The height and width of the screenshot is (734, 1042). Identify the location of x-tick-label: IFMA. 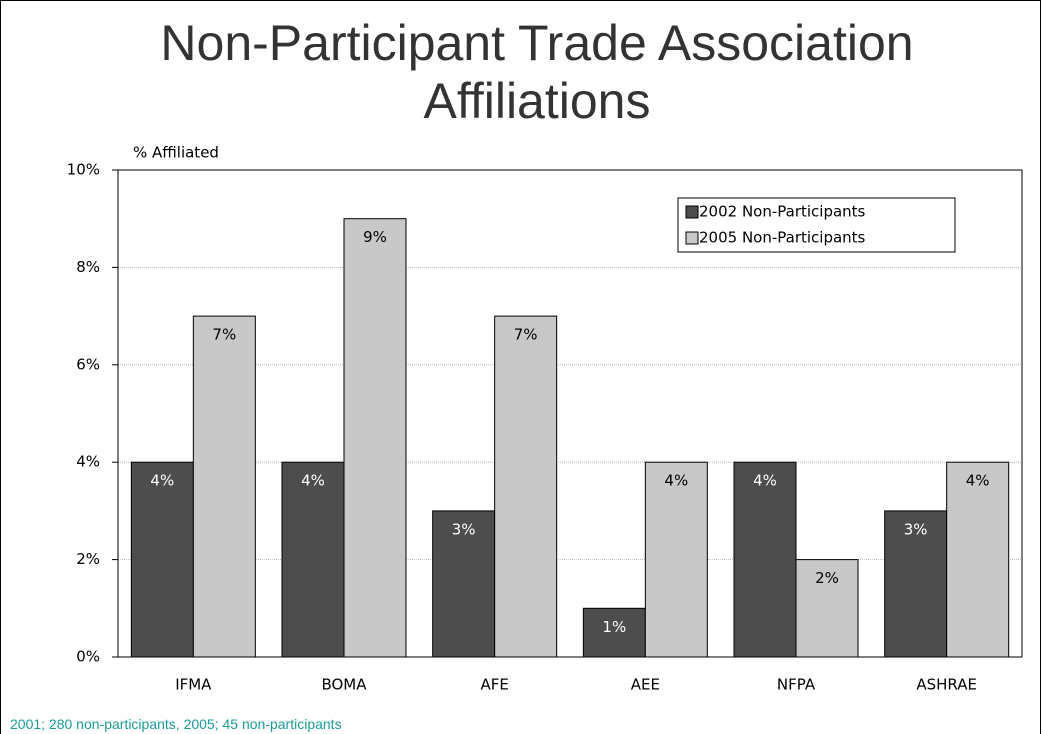
(193, 685).